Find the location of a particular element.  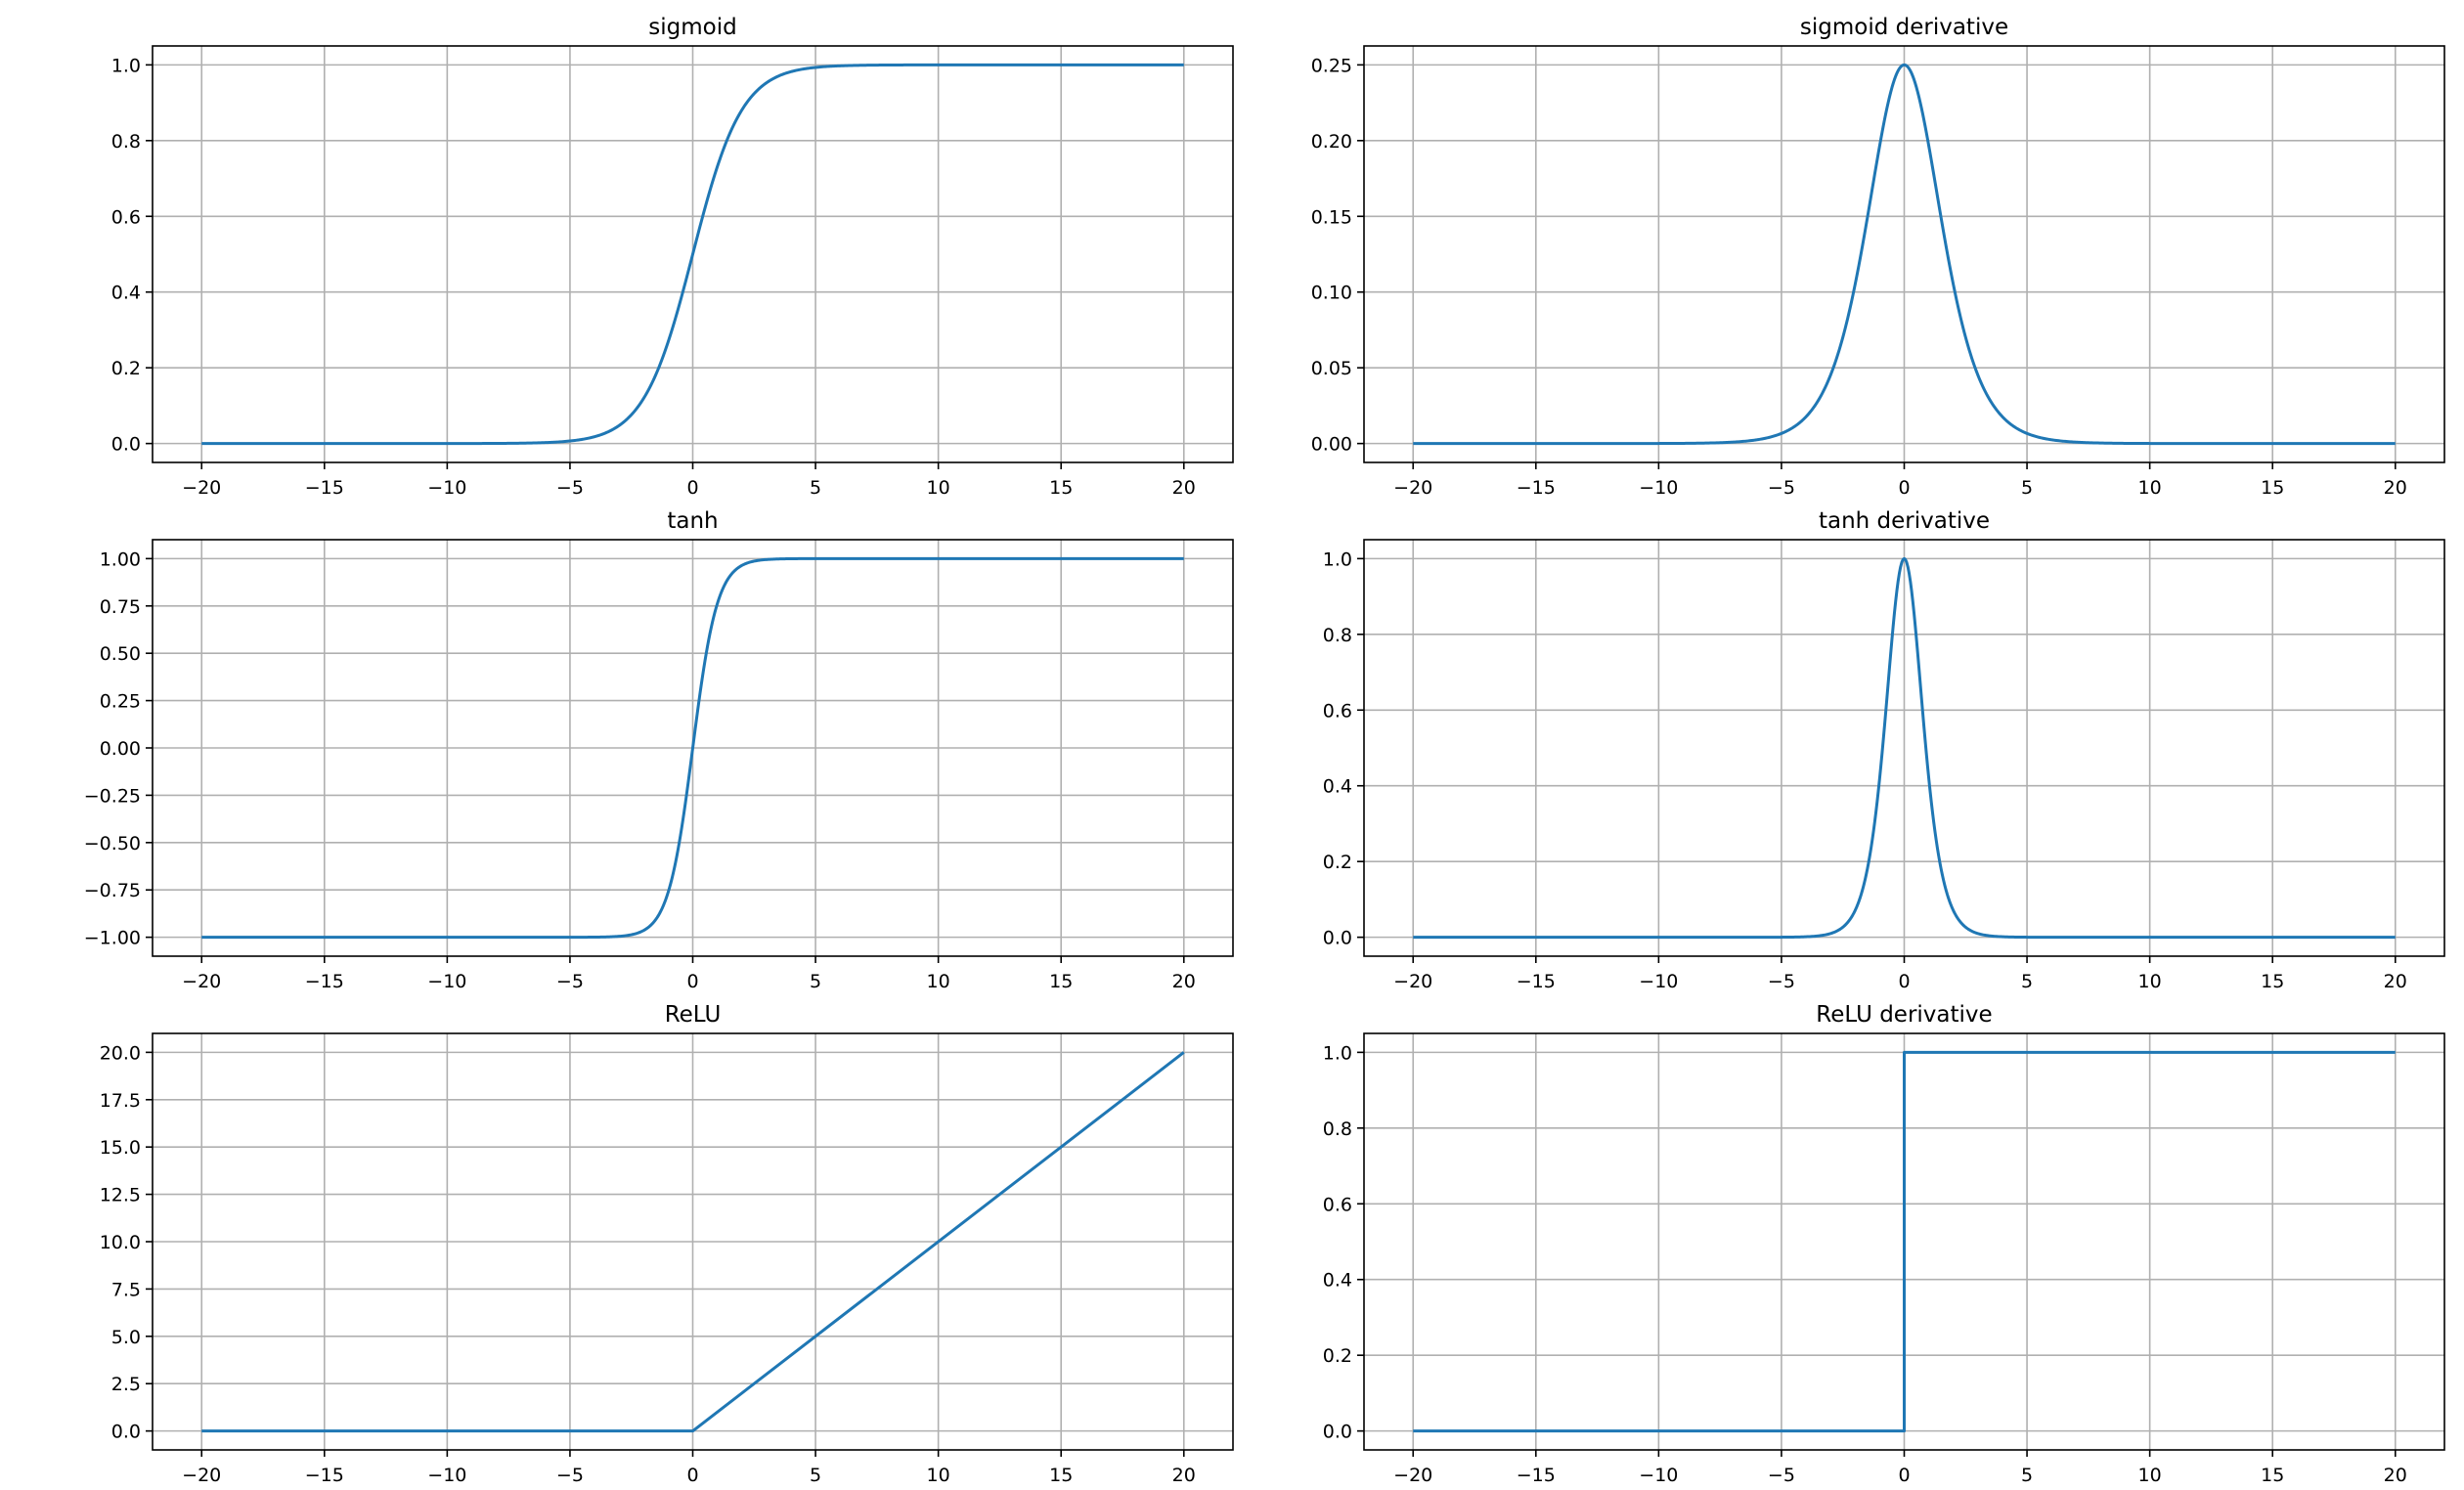

y-tick-label: −0.75 is located at coordinates (112, 890).